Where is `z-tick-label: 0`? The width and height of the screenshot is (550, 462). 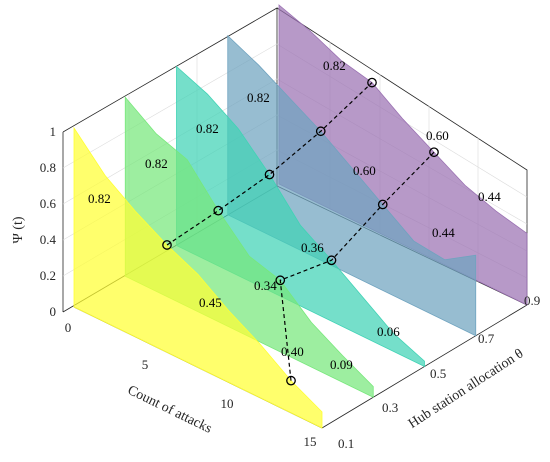 z-tick-label: 0 is located at coordinates (53, 311).